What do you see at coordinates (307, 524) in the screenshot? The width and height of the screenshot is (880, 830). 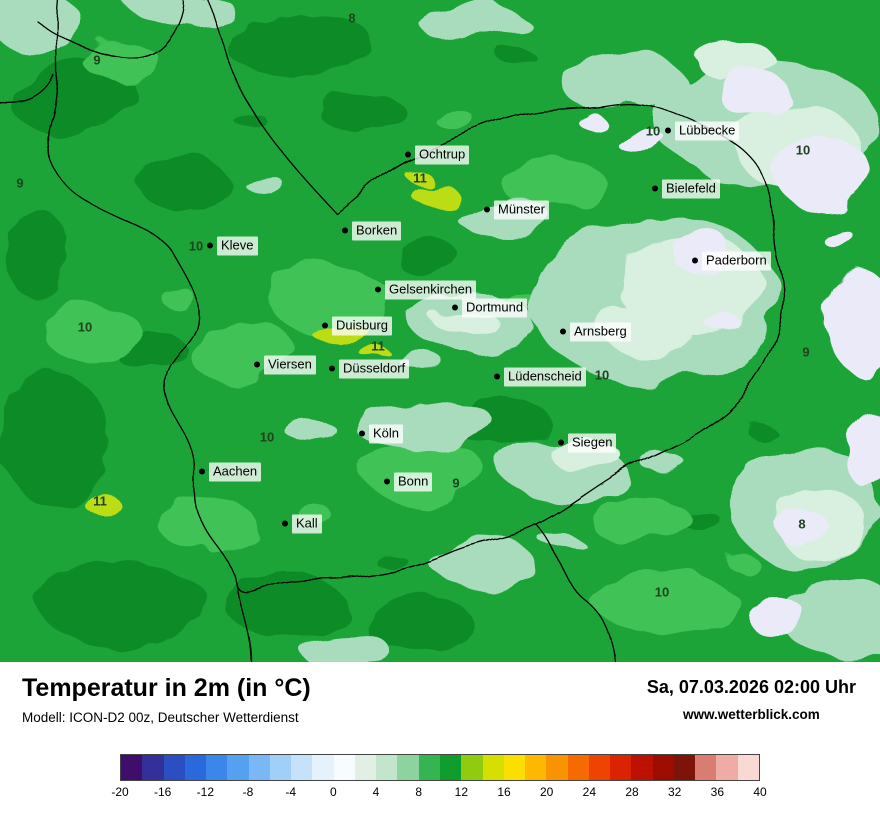 I see `city-label: Kall` at bounding box center [307, 524].